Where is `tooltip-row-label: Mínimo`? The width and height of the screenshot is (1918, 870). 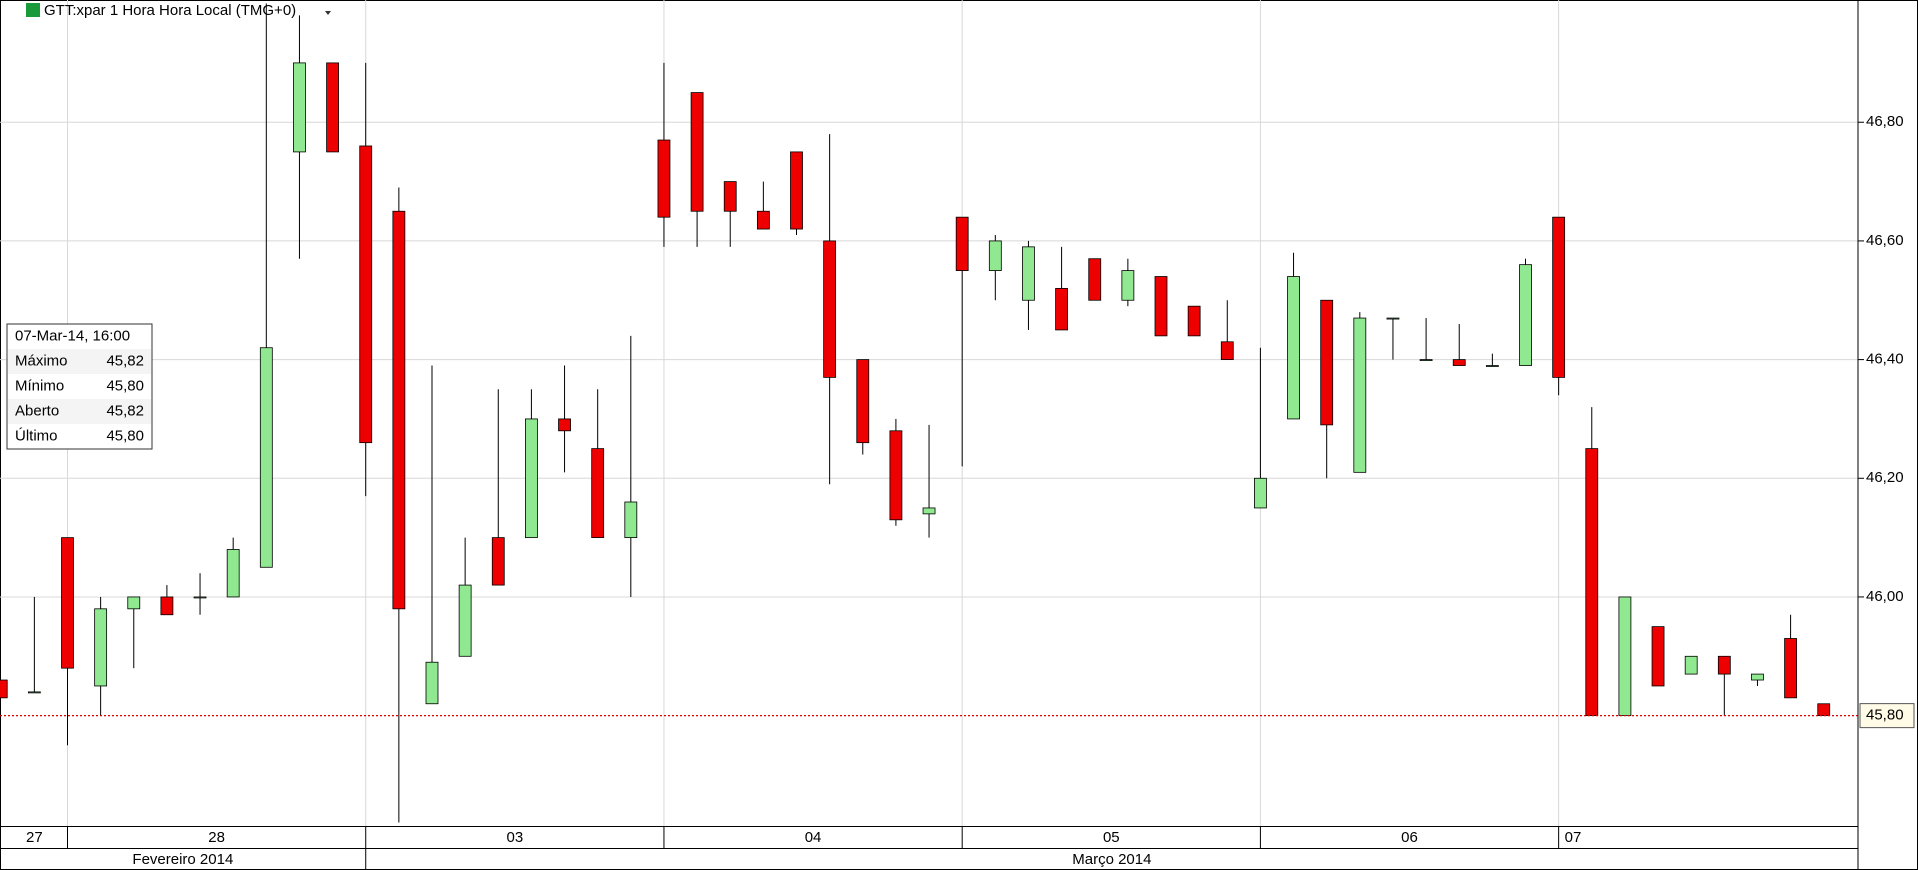 tooltip-row-label: Mínimo is located at coordinates (39, 385).